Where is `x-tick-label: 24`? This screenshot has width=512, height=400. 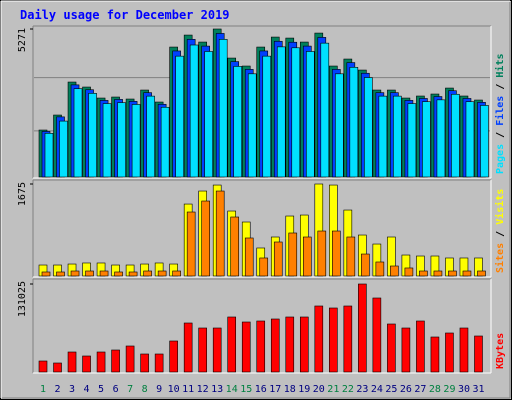
x-tick-label: 24 is located at coordinates (377, 389).